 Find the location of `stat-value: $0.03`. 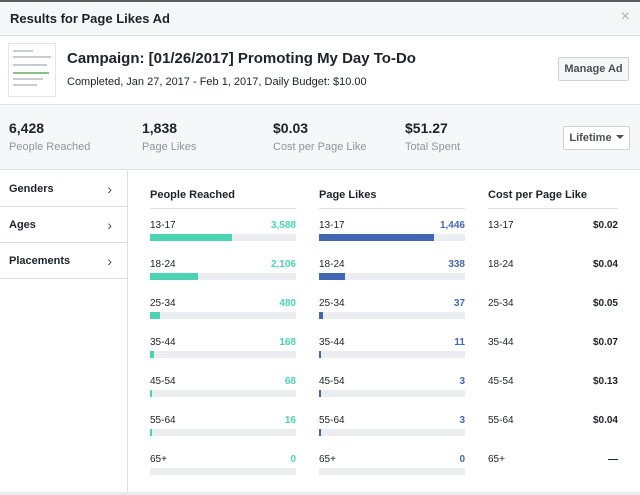

stat-value: $0.03 is located at coordinates (291, 128).